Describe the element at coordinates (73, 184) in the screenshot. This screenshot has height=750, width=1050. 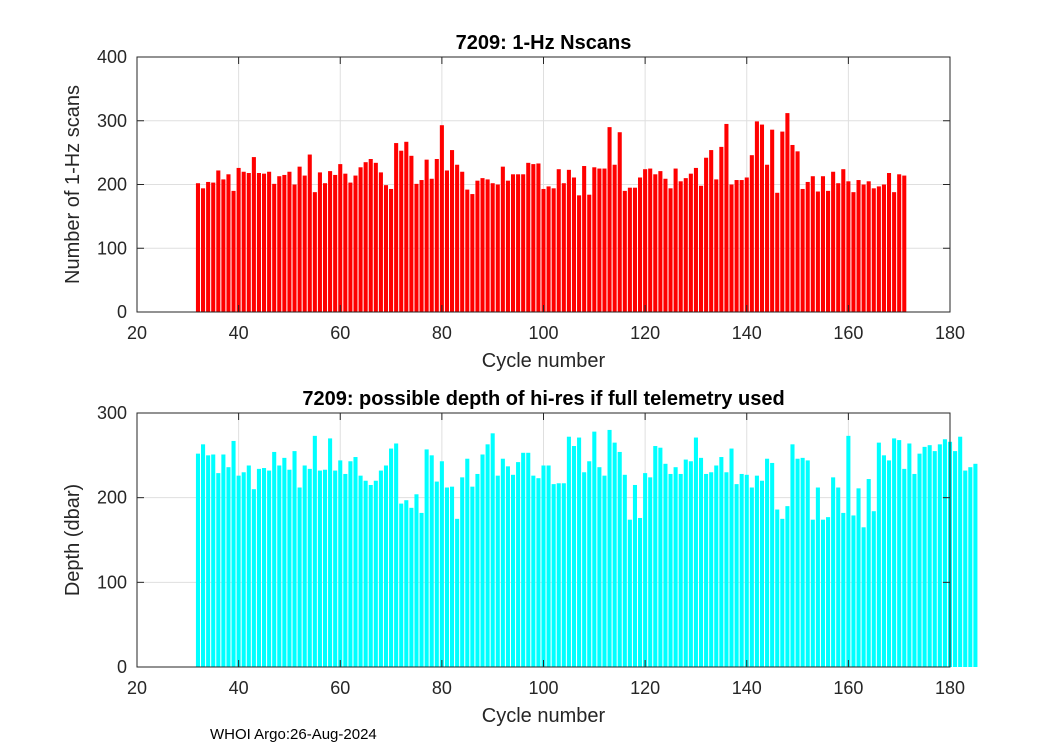
I see `y-axis-label: Number of 1-Hz scans` at that location.